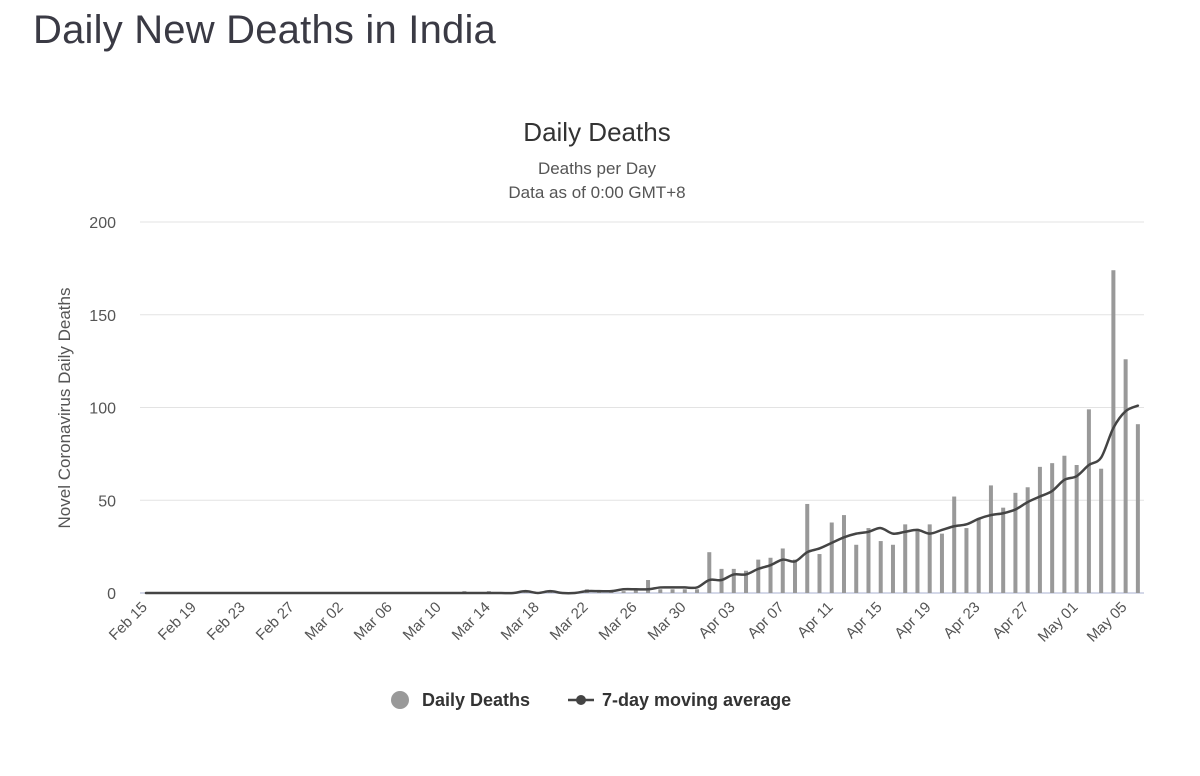  I want to click on chart-title: Daily Deaths, so click(596, 132).